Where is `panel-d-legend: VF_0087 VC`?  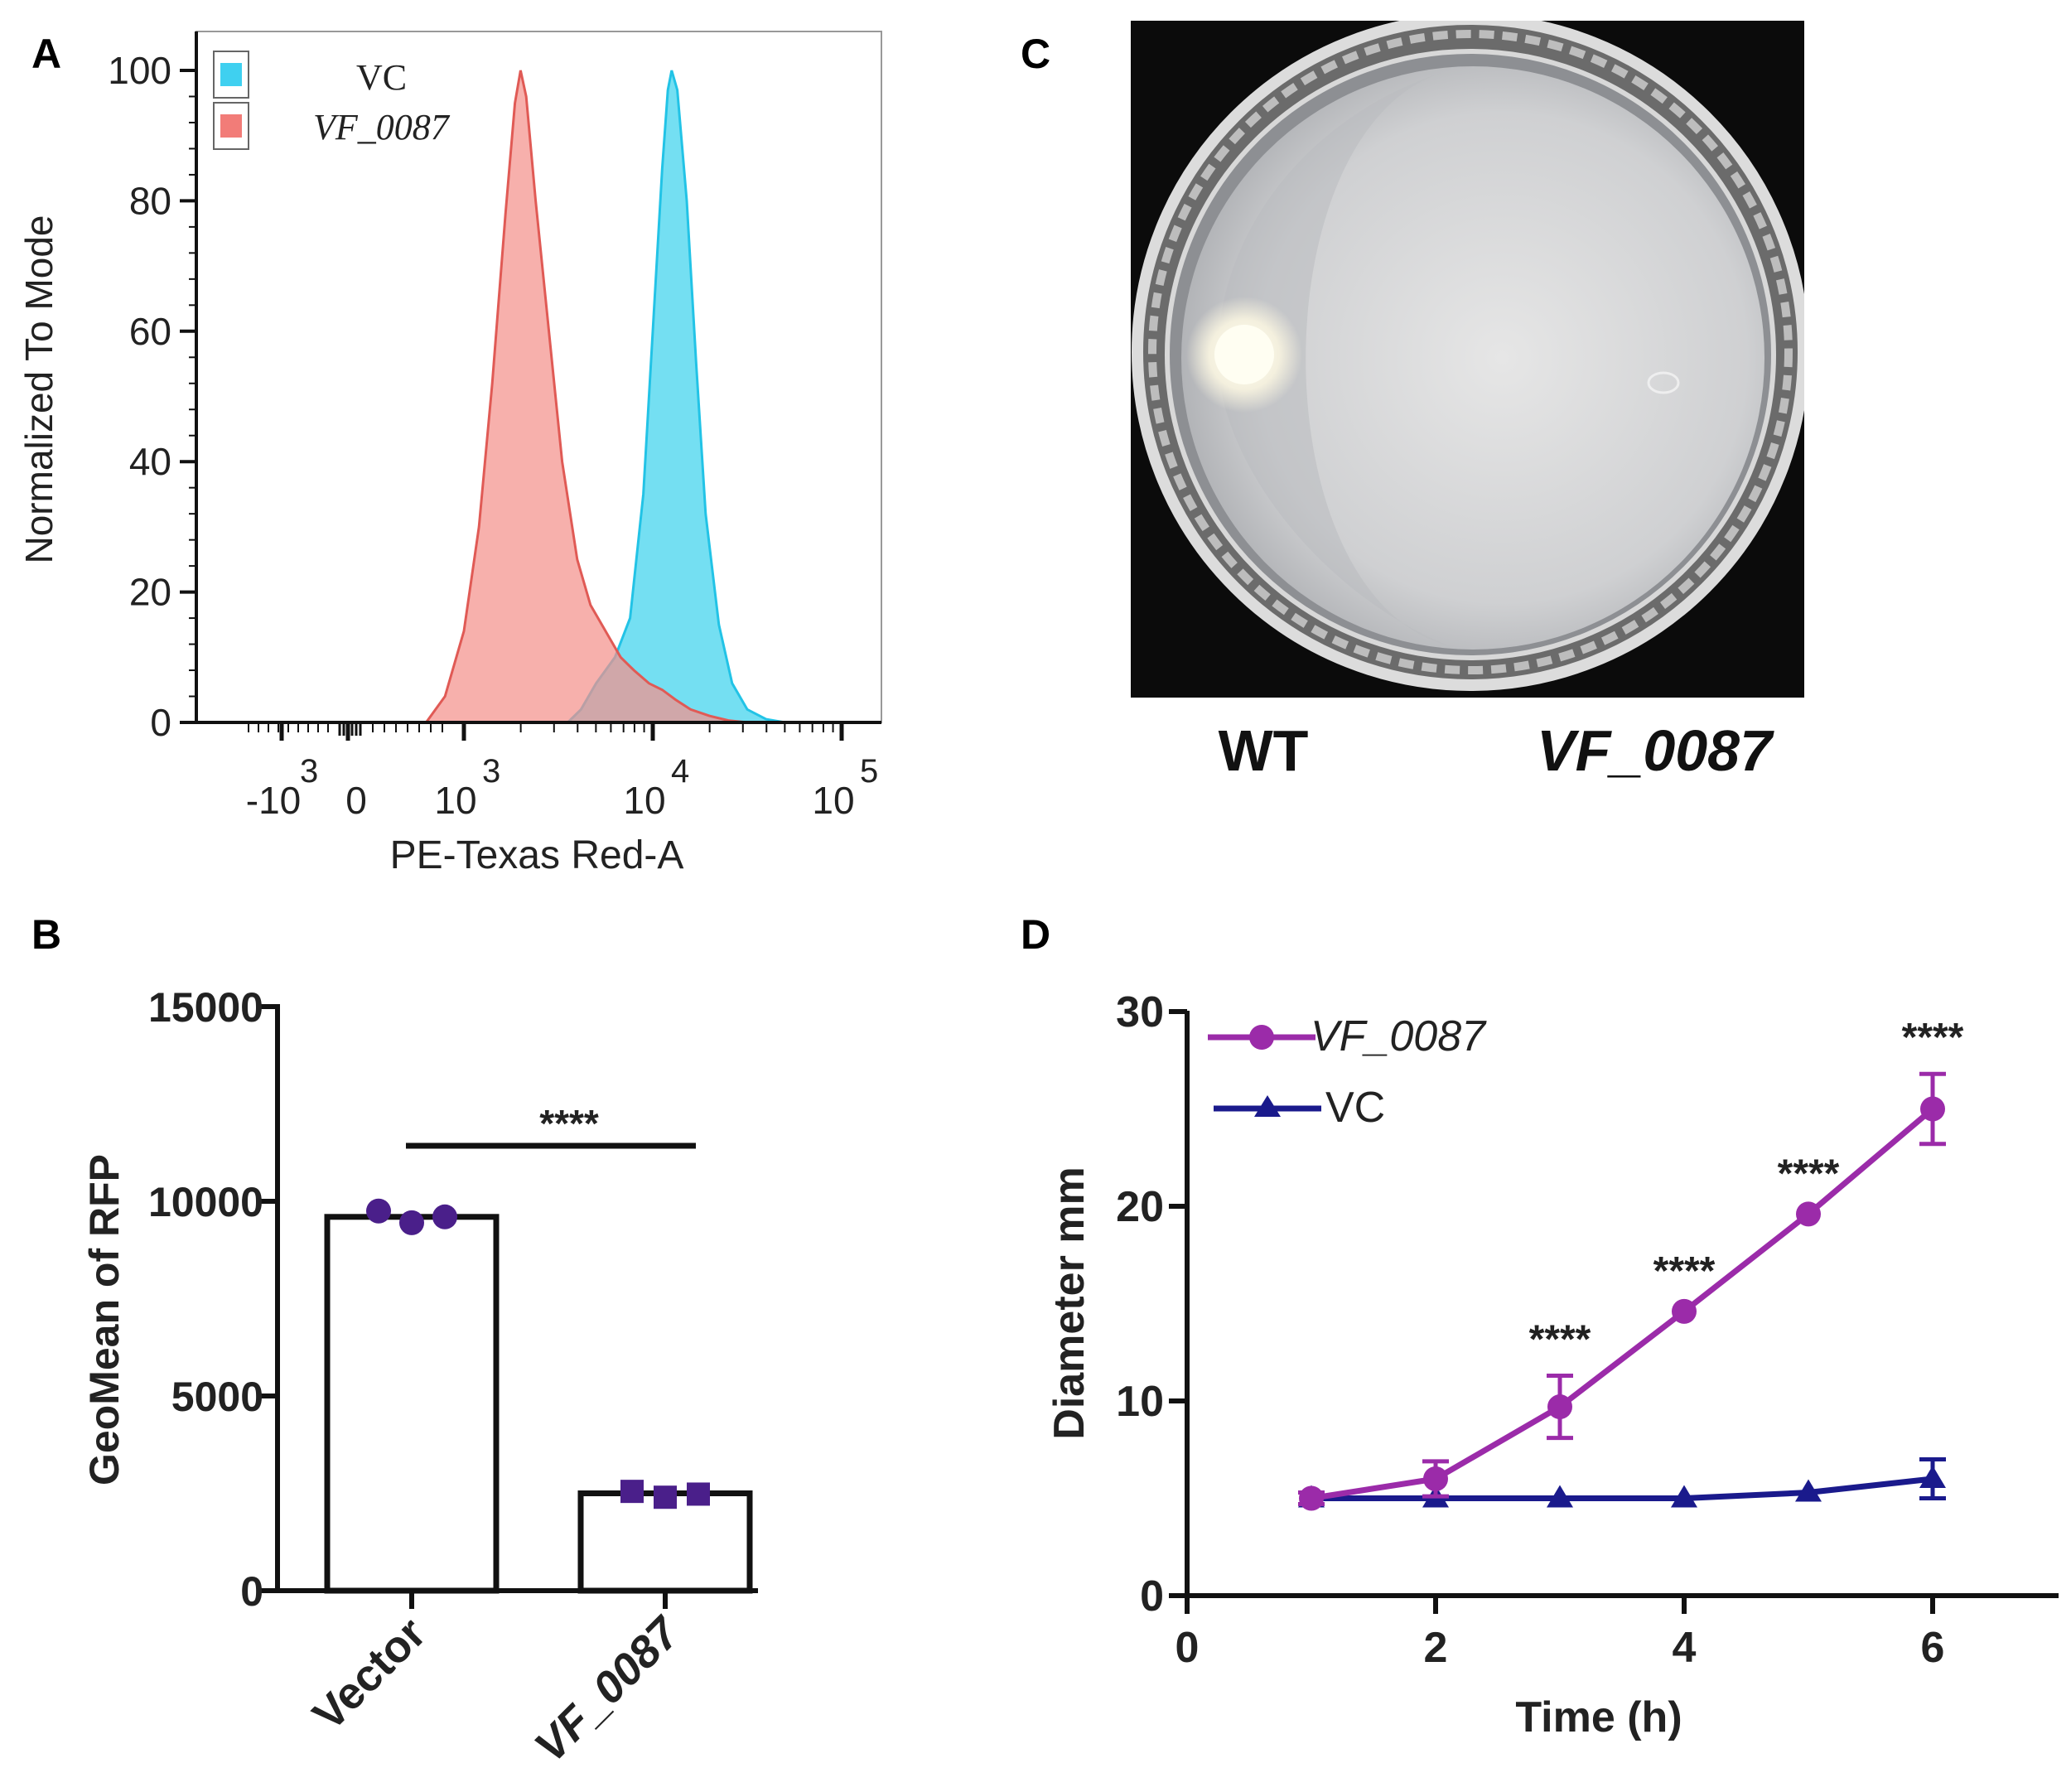 panel-d-legend: VF_0087 VC is located at coordinates (1348, 1072).